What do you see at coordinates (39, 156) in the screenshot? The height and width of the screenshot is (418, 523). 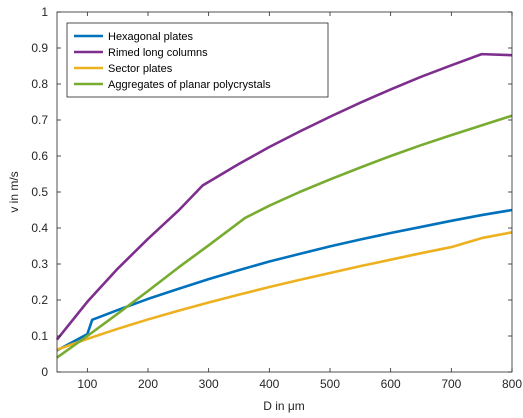 I see `y-tick-label: 0.6` at bounding box center [39, 156].